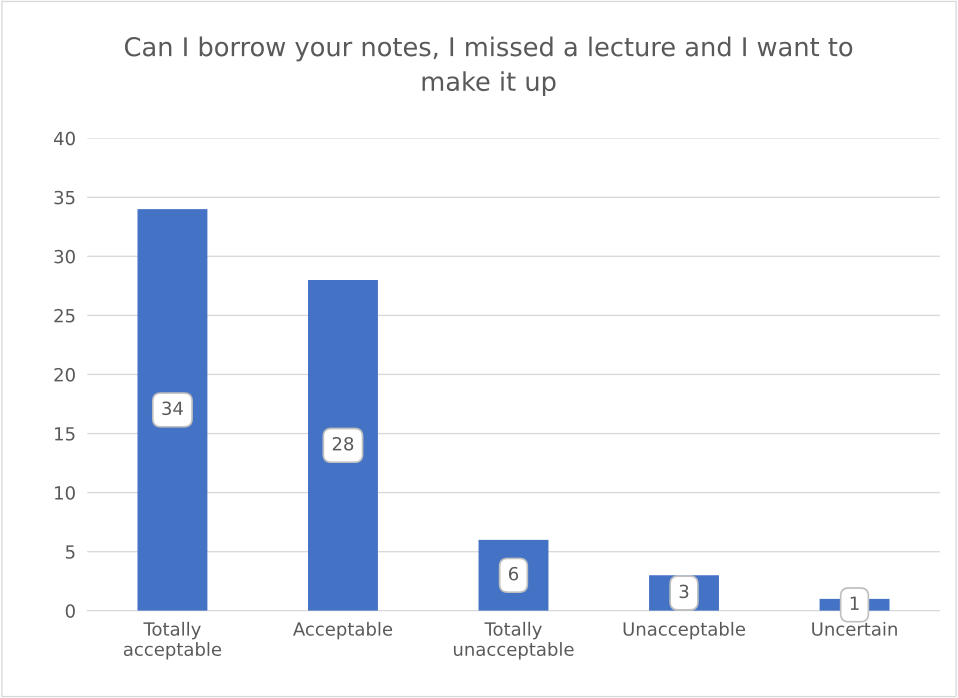 The image size is (958, 698). I want to click on data-label: 34, so click(172, 409).